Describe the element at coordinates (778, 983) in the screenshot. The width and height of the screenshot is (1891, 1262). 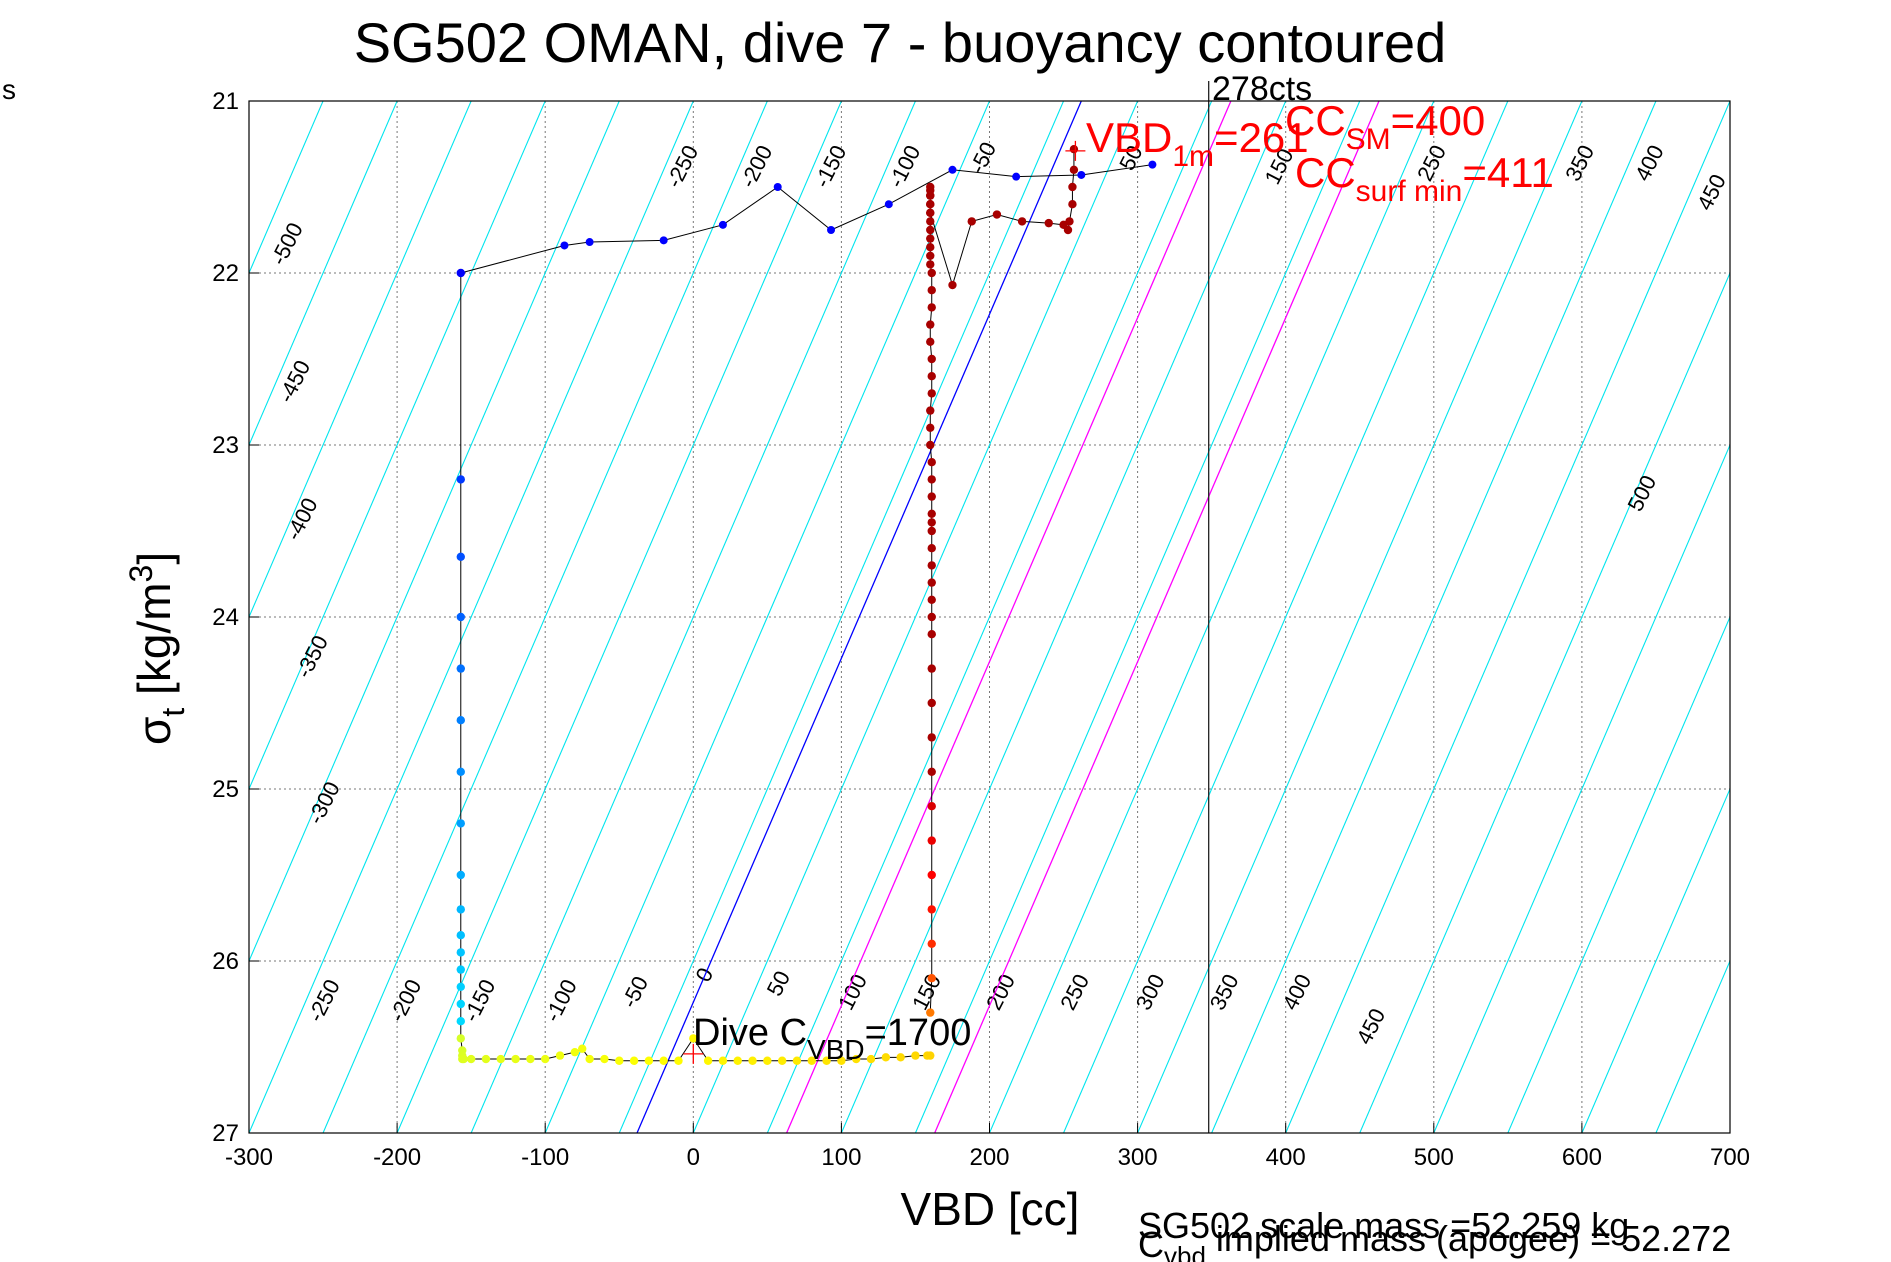
I see `contour-label: 50` at that location.